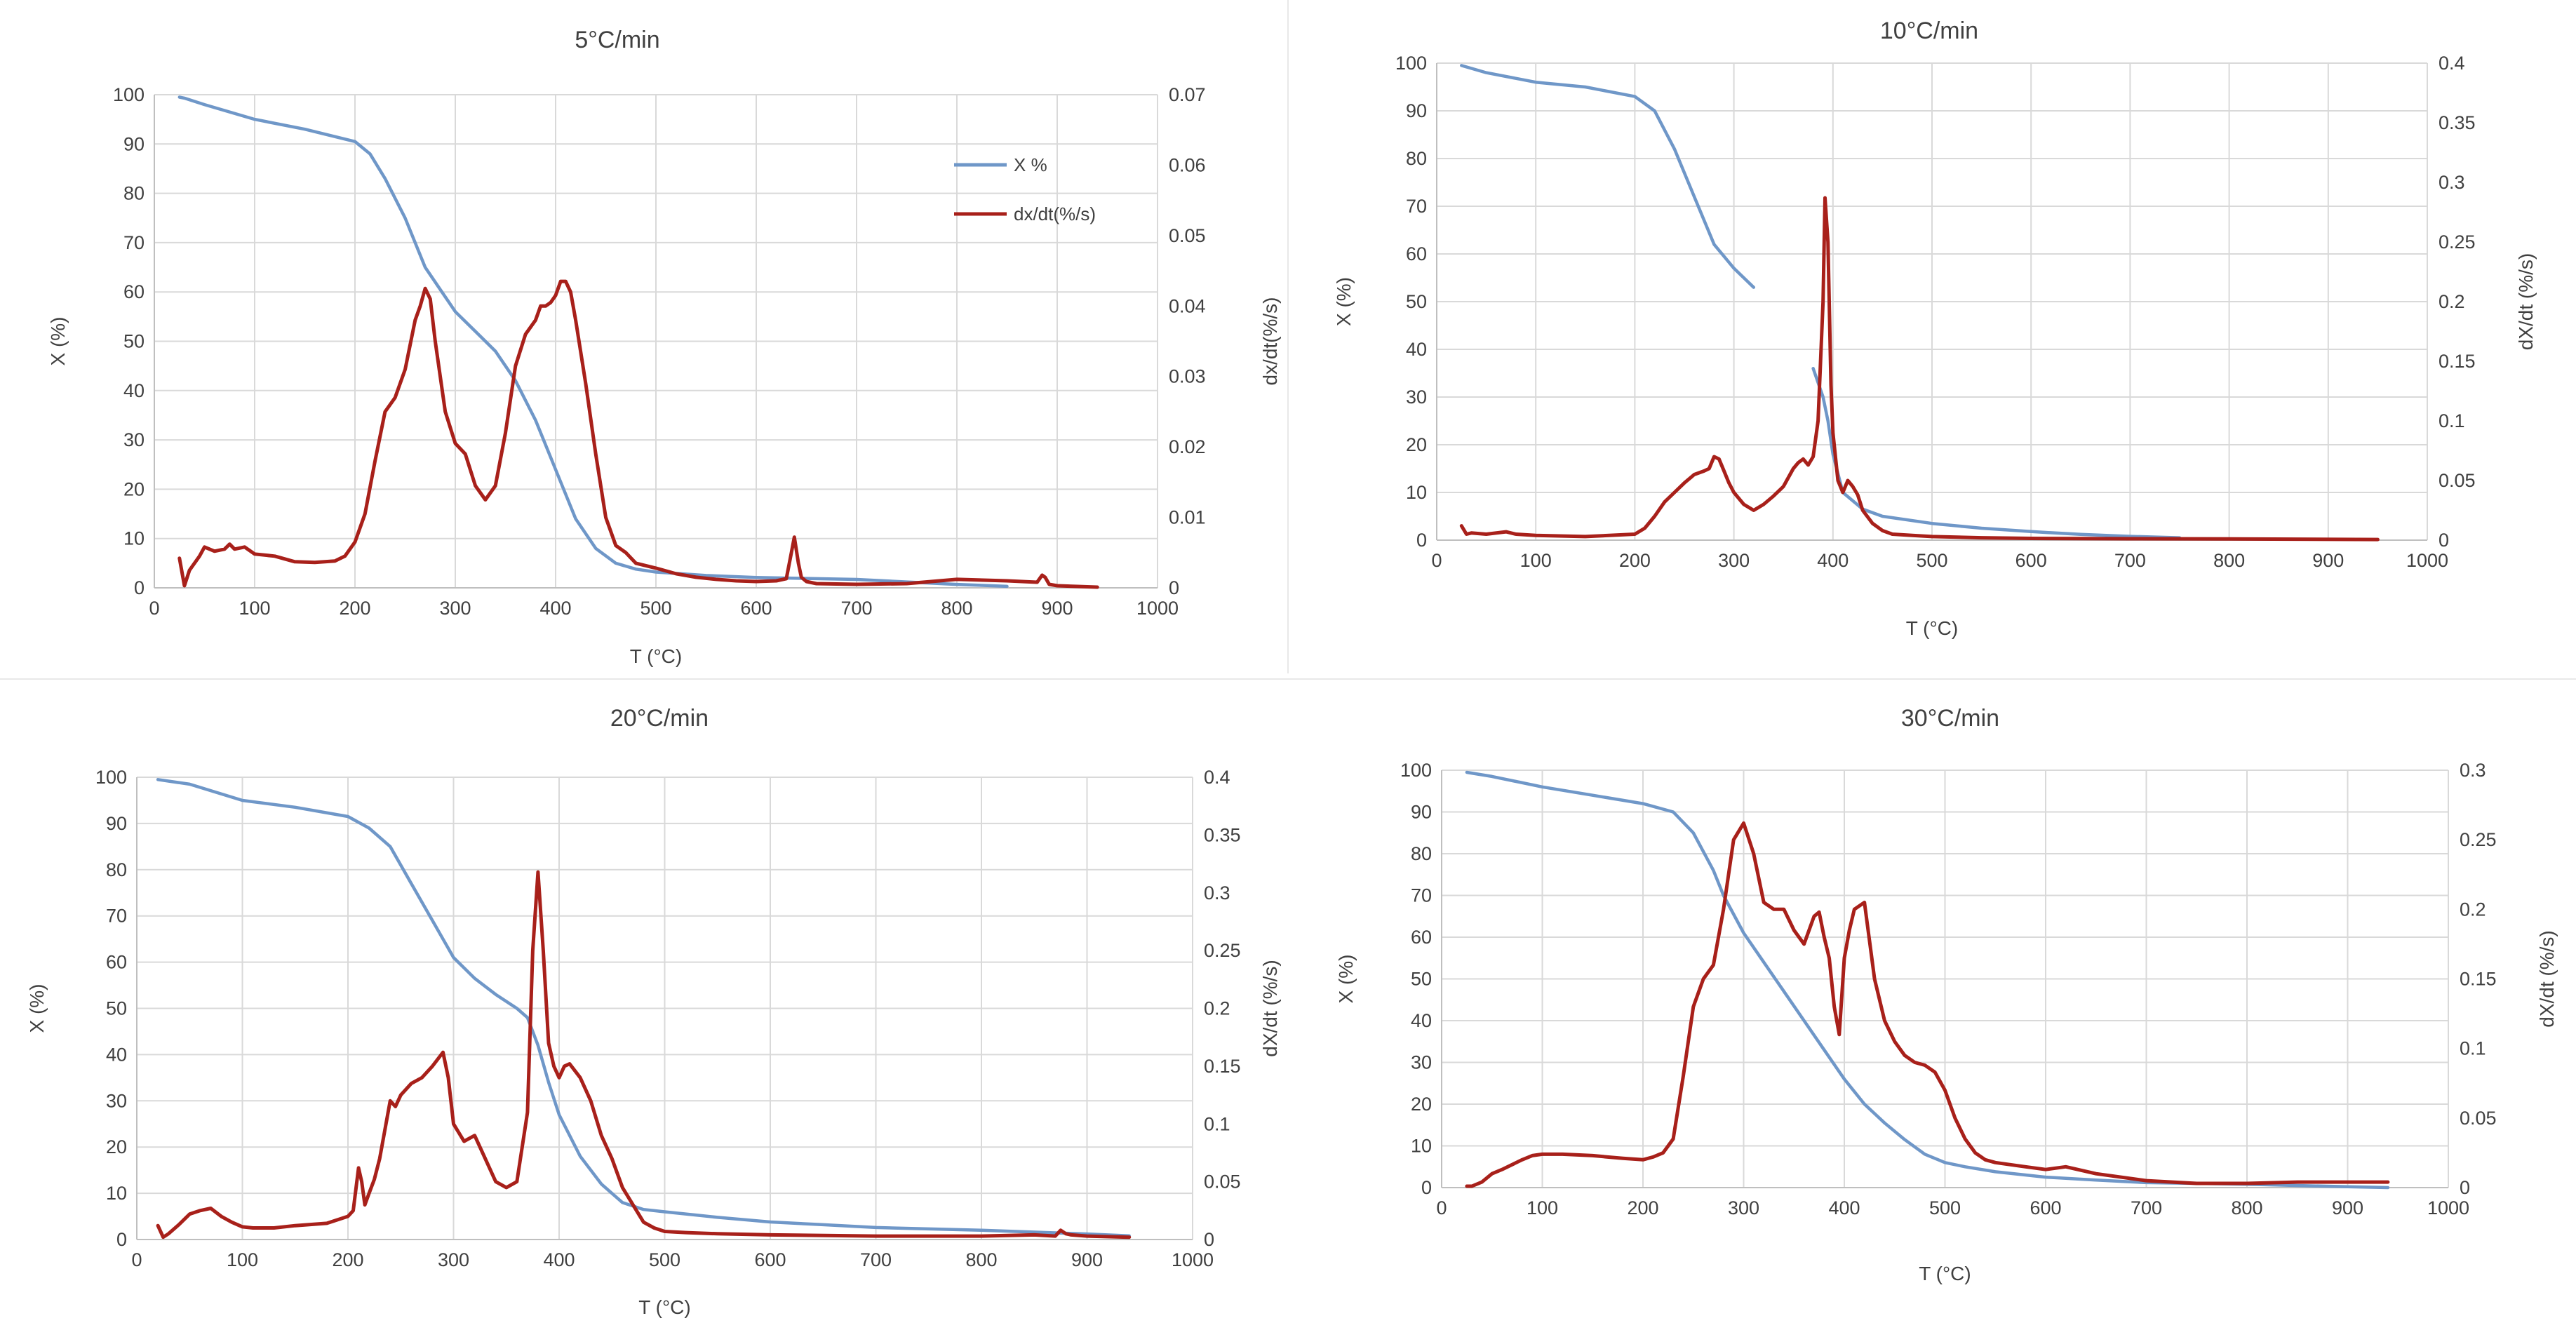 This screenshot has width=2576, height=1330. Describe the element at coordinates (1187, 518) in the screenshot. I see `y2-tick-label: 0.01` at that location.